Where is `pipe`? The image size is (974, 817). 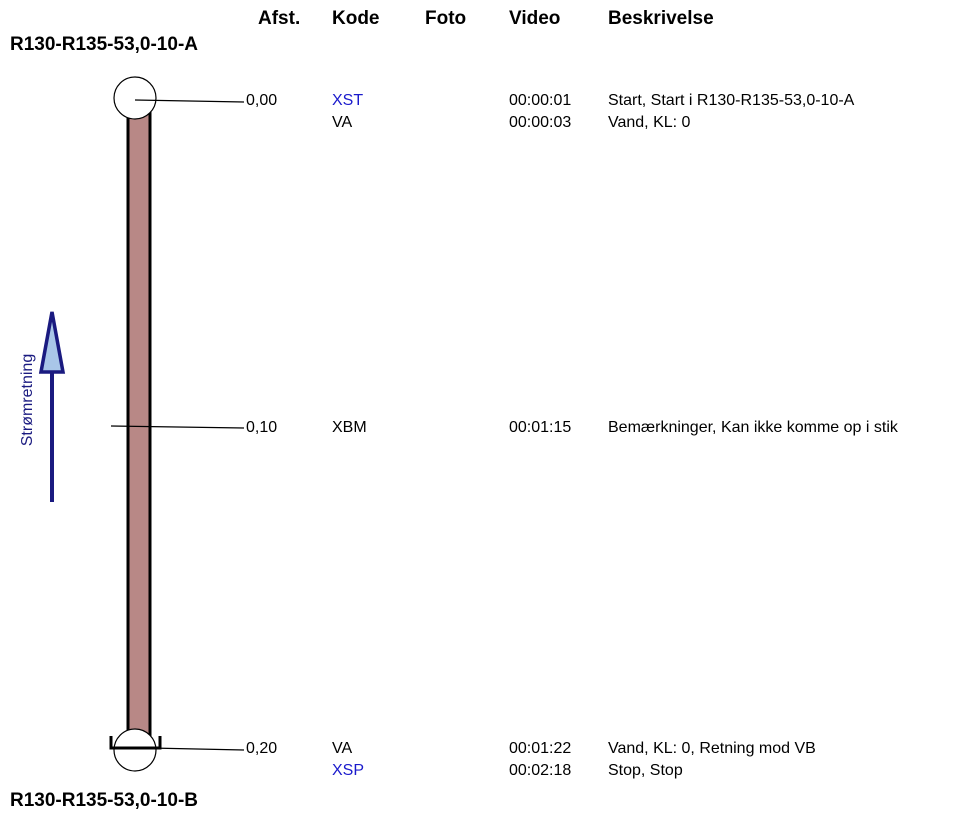 pipe is located at coordinates (139, 430).